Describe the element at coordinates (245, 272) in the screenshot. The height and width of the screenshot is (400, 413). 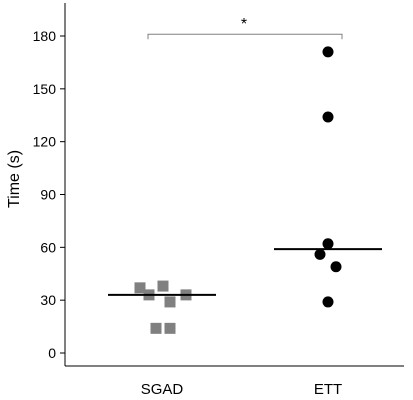
I see `median-lines` at that location.